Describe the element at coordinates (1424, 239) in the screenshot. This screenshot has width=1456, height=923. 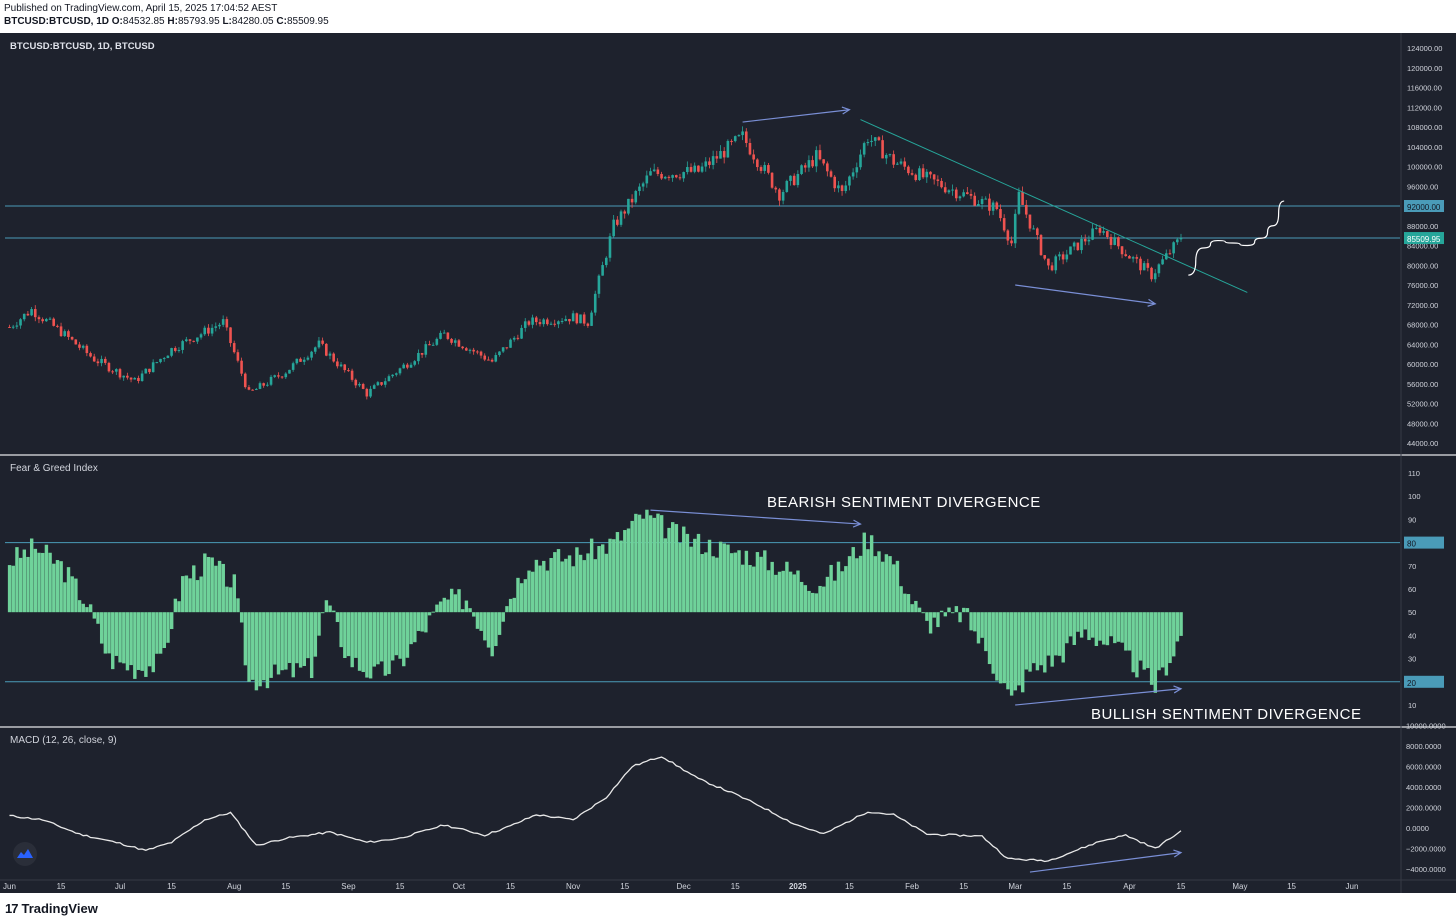
I see `level-label-last-price: 85509.95` at that location.